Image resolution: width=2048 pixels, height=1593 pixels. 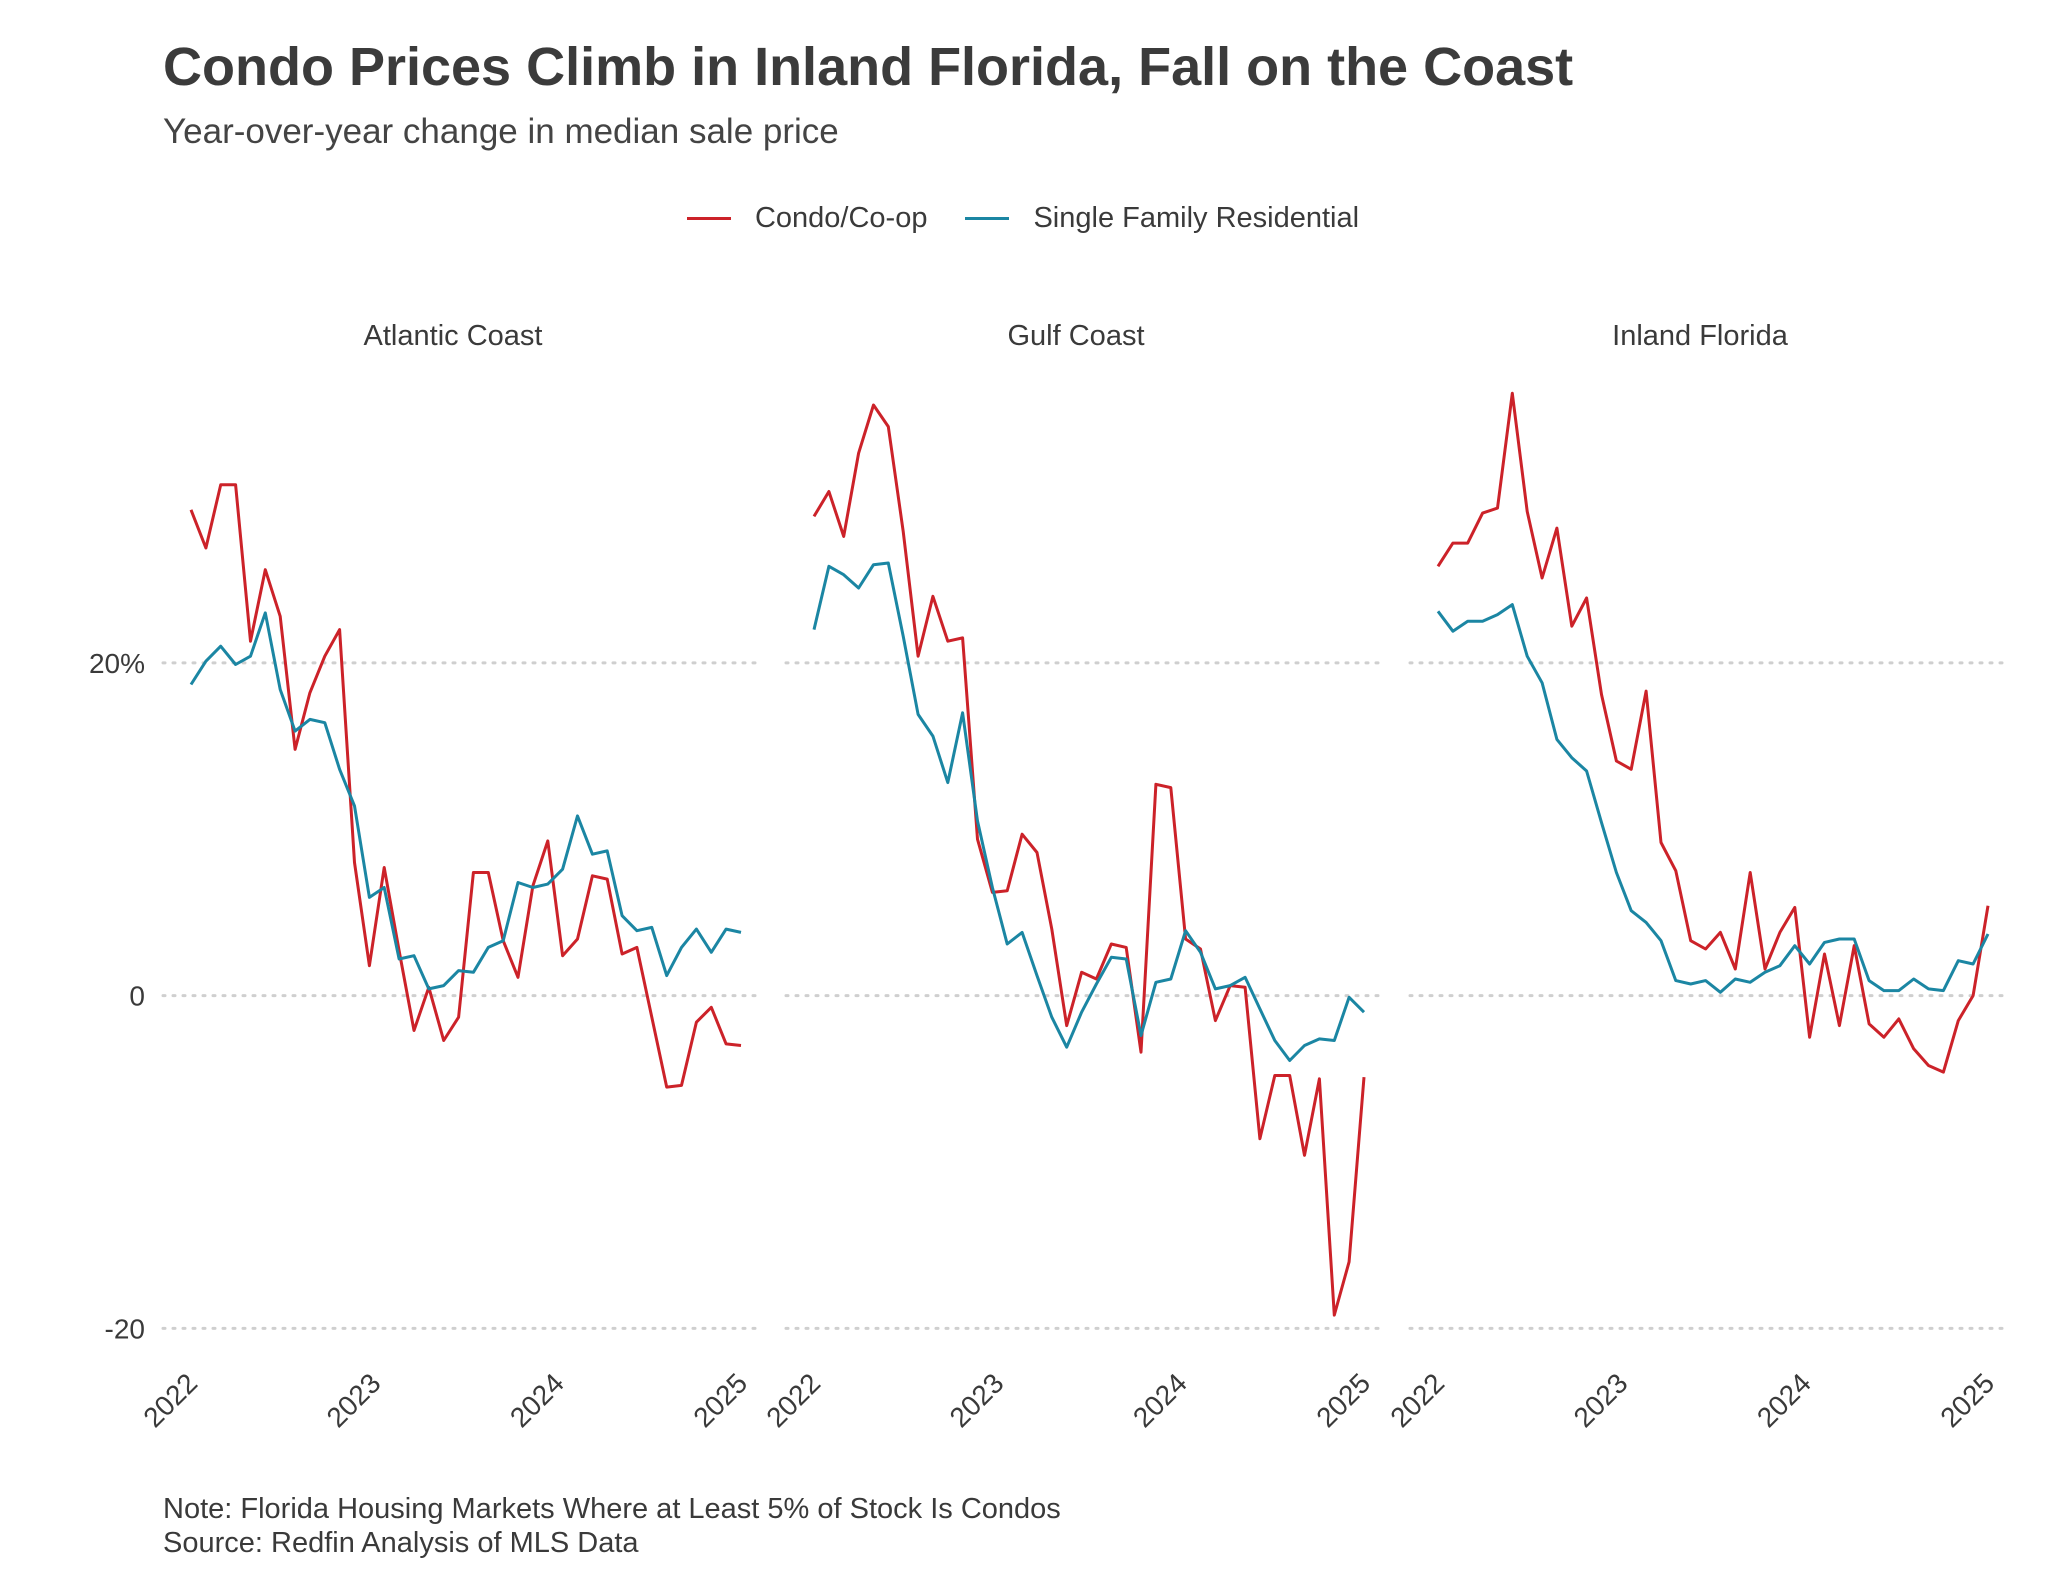 I want to click on legend-item-condo: Condo/Co-op, so click(x=807, y=218).